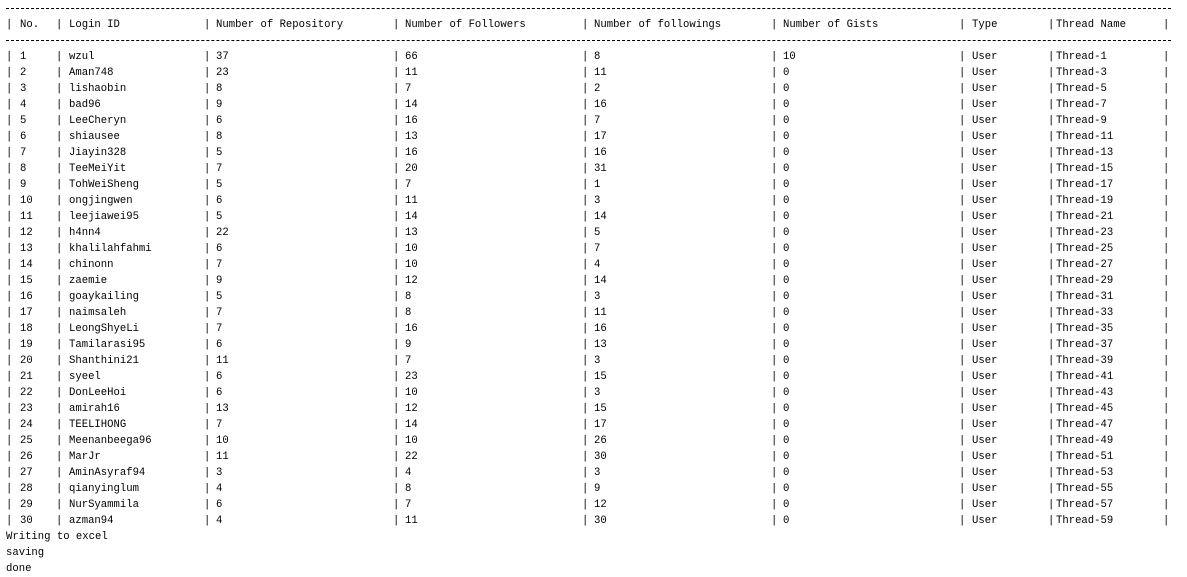 This screenshot has height=577, width=1187. What do you see at coordinates (23, 73) in the screenshot?
I see `cell-no: 2` at bounding box center [23, 73].